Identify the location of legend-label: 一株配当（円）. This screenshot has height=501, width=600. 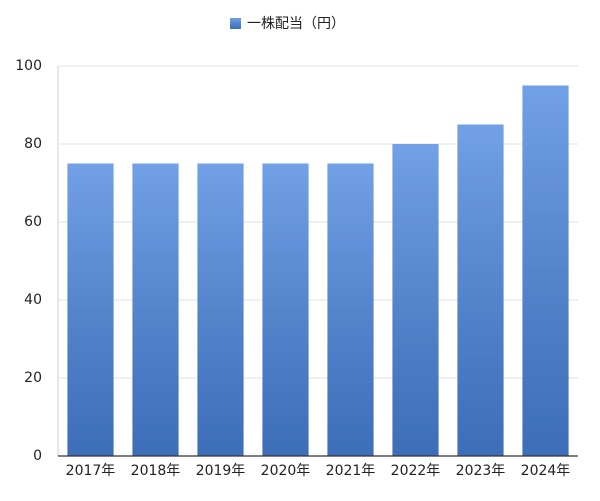
(296, 24).